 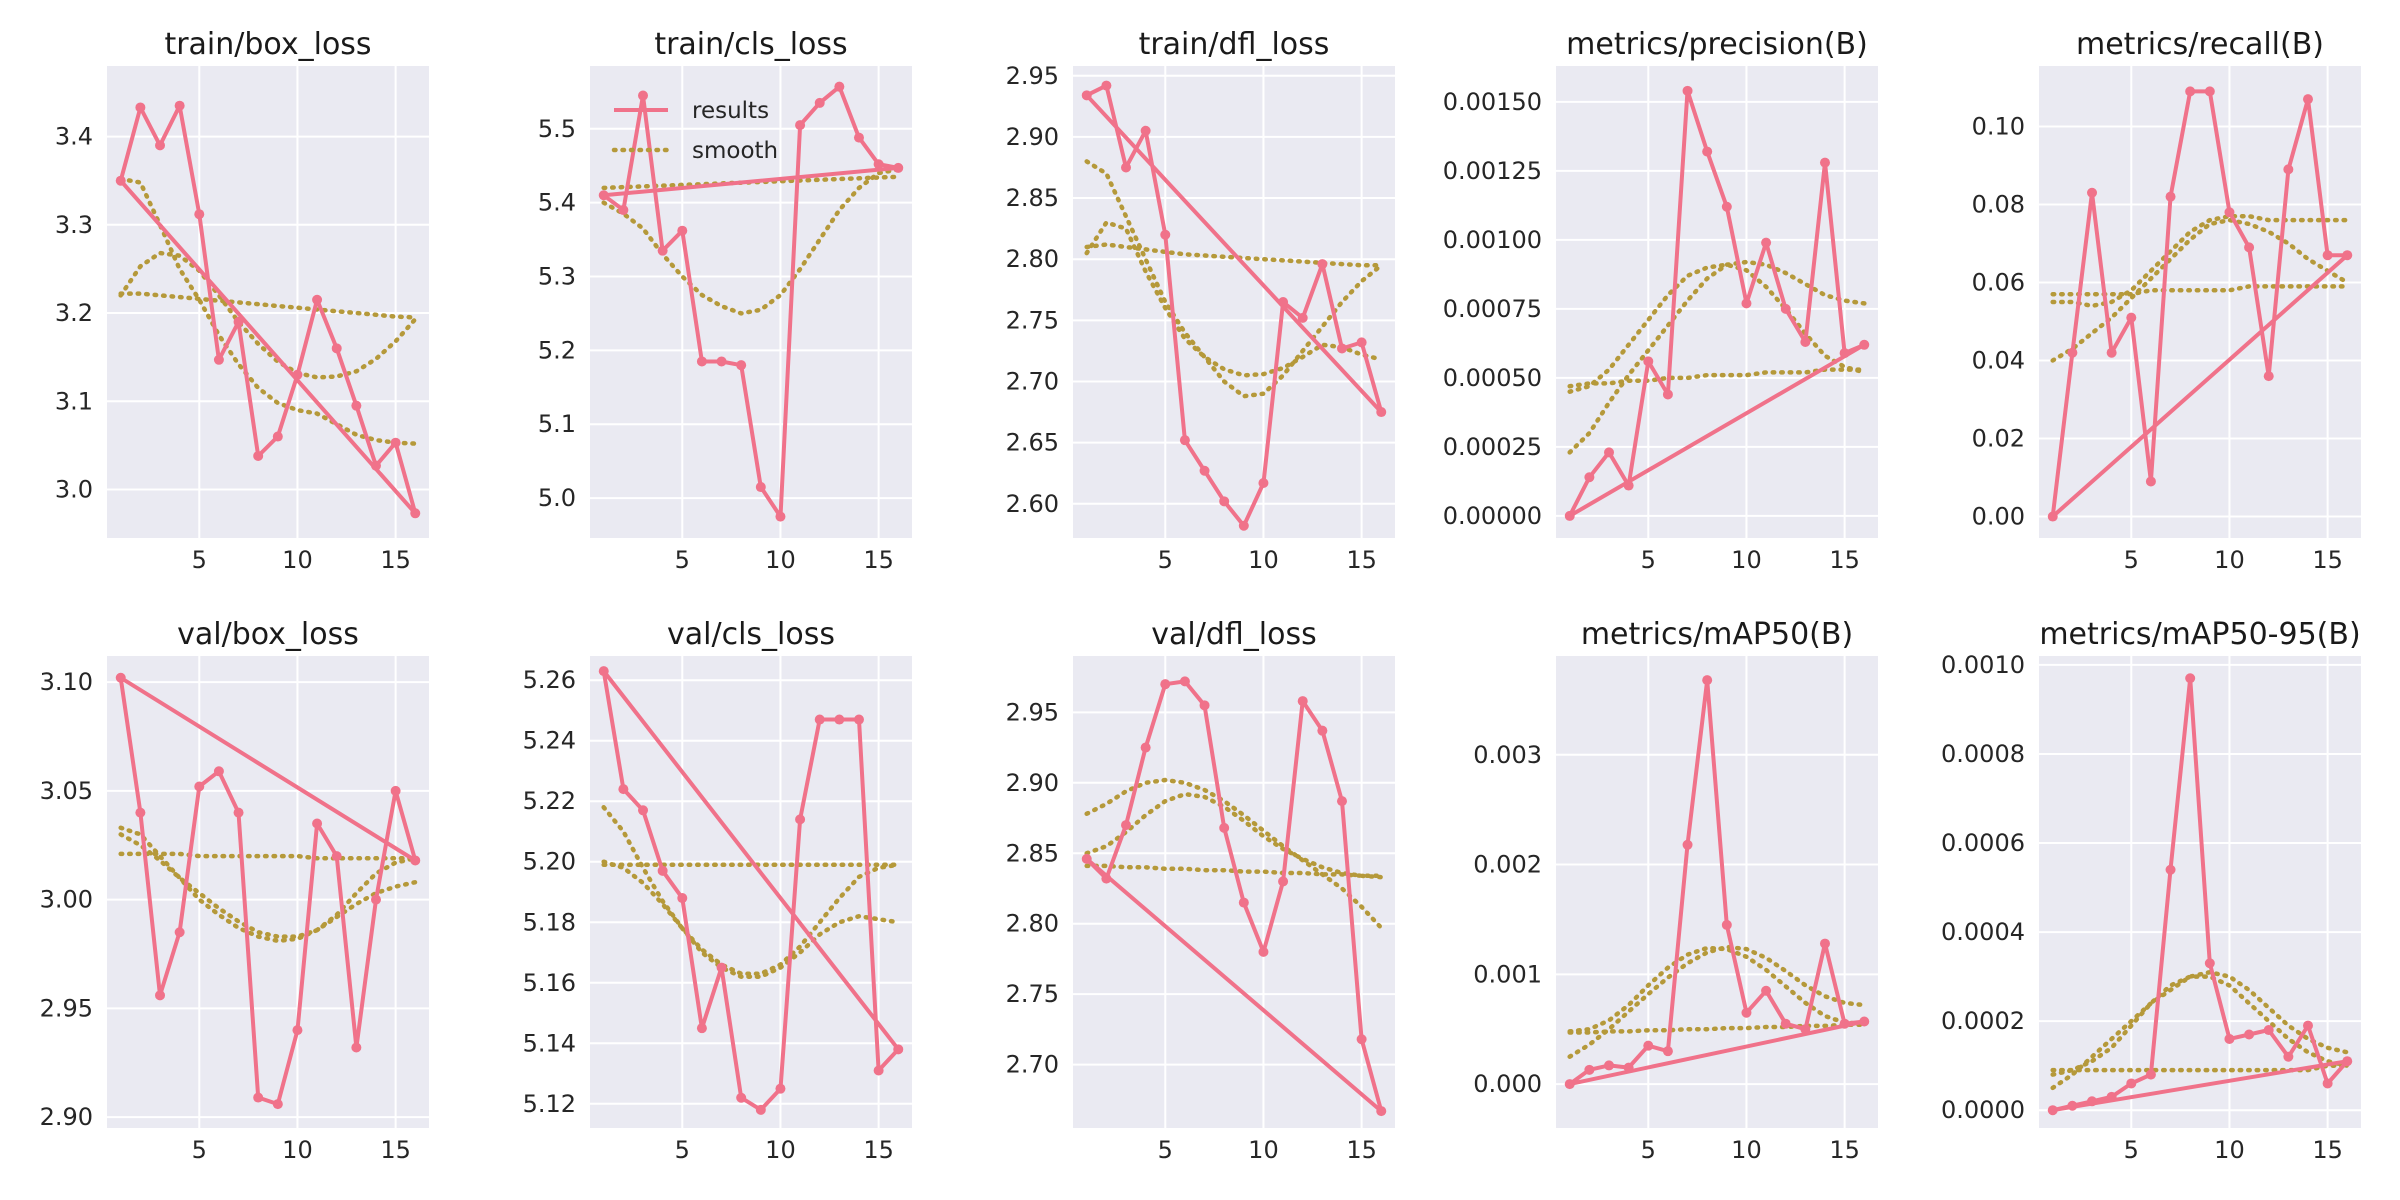 What do you see at coordinates (1492, 378) in the screenshot?
I see `y-tick-label: 0.00050` at bounding box center [1492, 378].